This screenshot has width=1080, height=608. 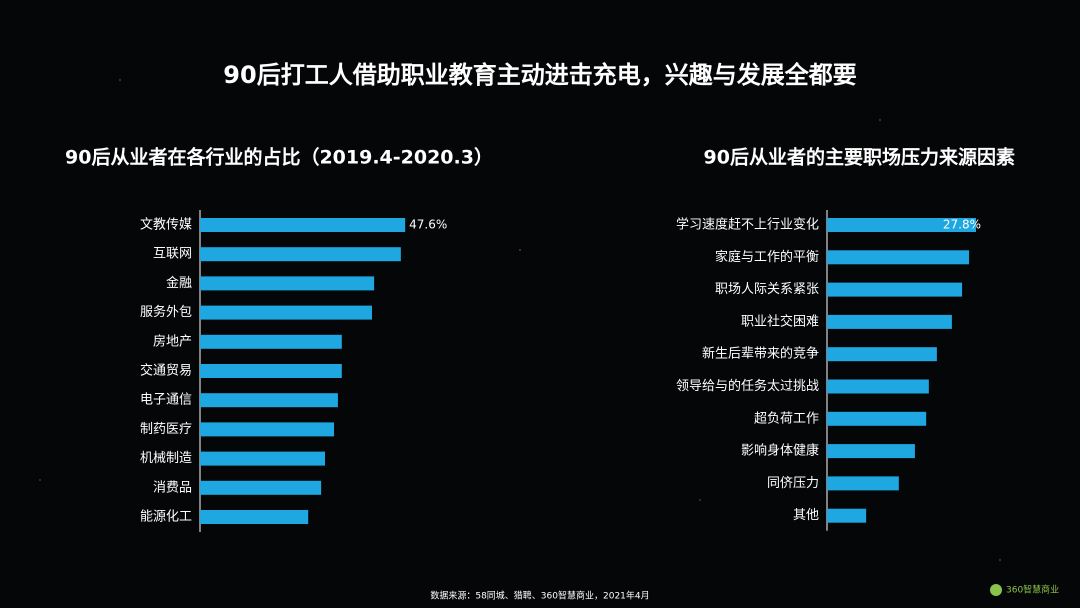 What do you see at coordinates (539, 596) in the screenshot?
I see `source: 数据来源：58同城、猎聘、360智慧商业，2021年4月` at bounding box center [539, 596].